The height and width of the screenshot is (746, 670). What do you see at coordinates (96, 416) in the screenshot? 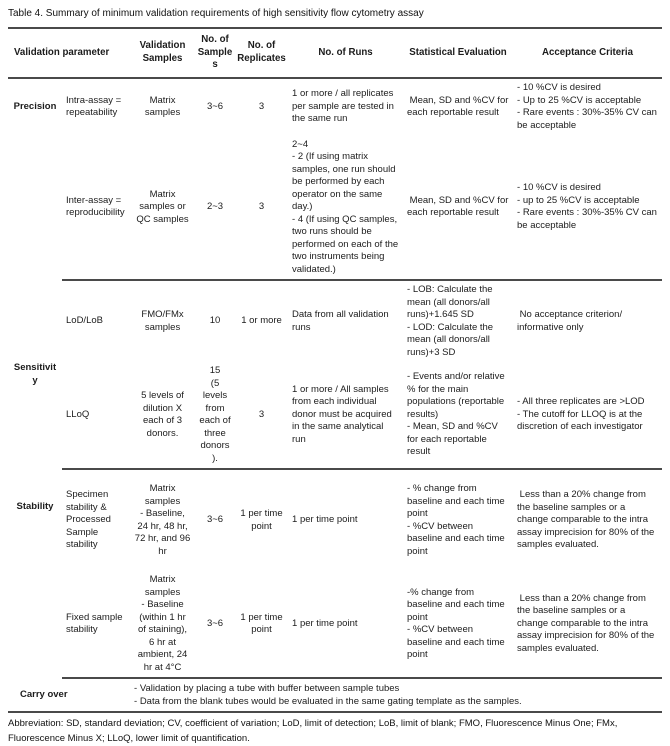
I see `cell-parameter: LLoQ` at bounding box center [96, 416].